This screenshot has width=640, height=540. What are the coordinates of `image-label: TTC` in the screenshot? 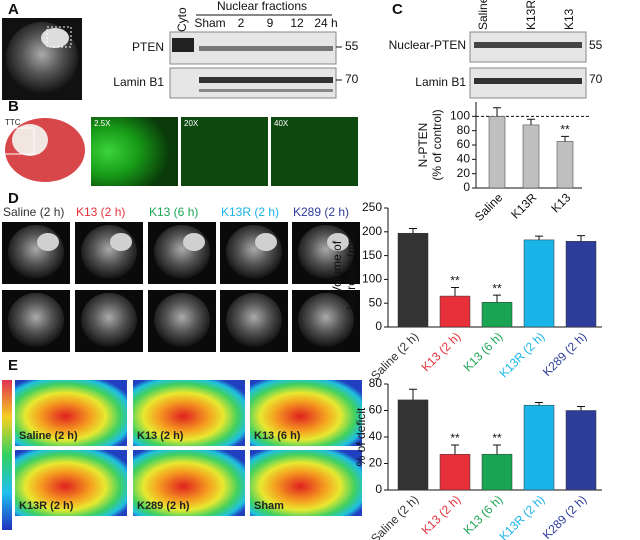 It's located at (13, 122).